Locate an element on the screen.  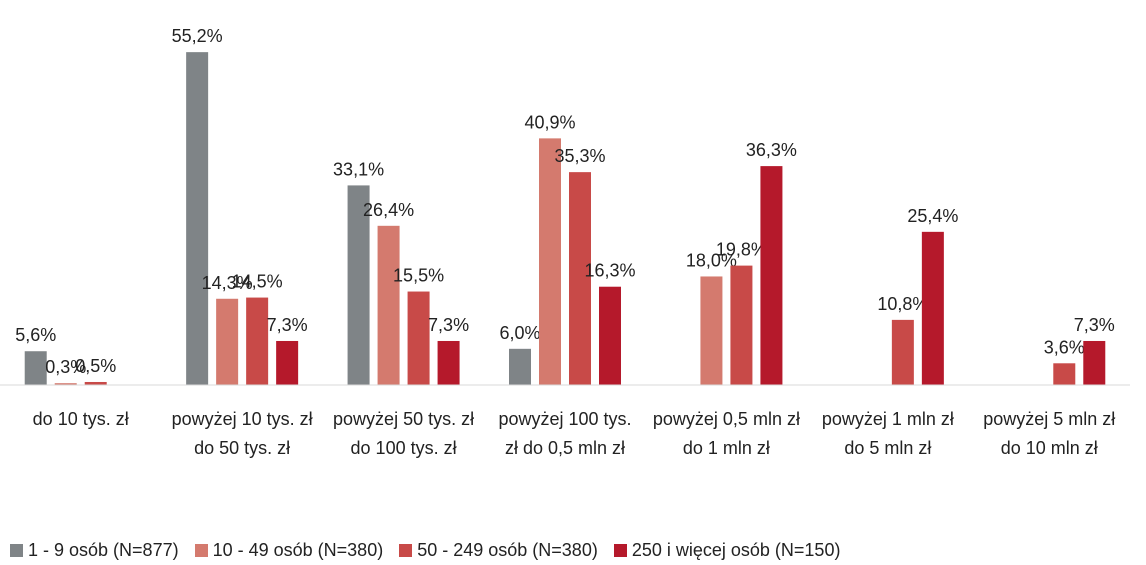
data-label: 18,0% is located at coordinates (711, 260).